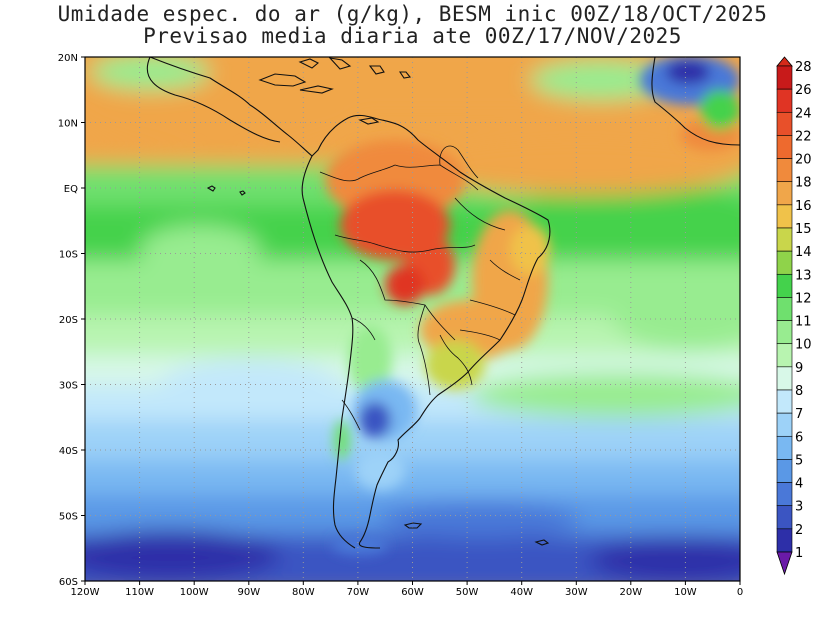 The width and height of the screenshot is (825, 637). Describe the element at coordinates (68, 451) in the screenshot. I see `lat-label: 40S` at that location.